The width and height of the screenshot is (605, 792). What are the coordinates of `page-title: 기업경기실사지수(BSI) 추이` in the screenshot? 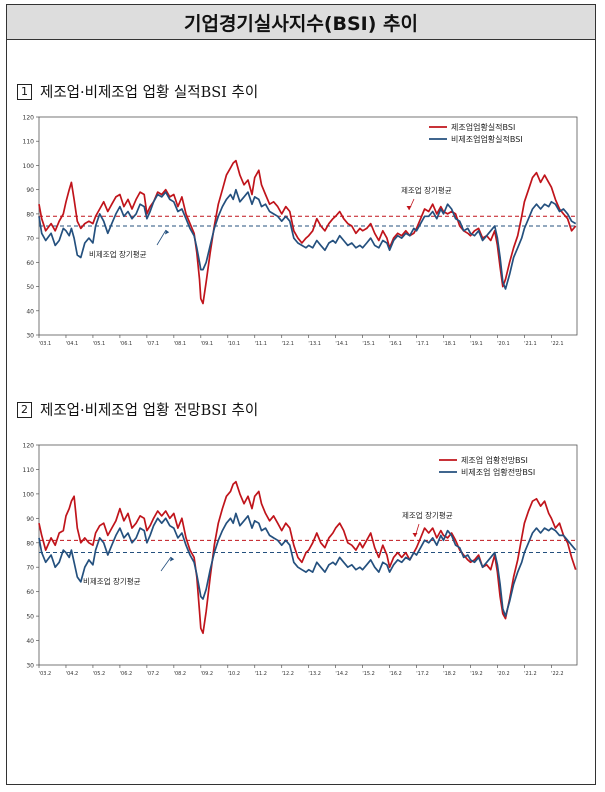 It's located at (301, 23).